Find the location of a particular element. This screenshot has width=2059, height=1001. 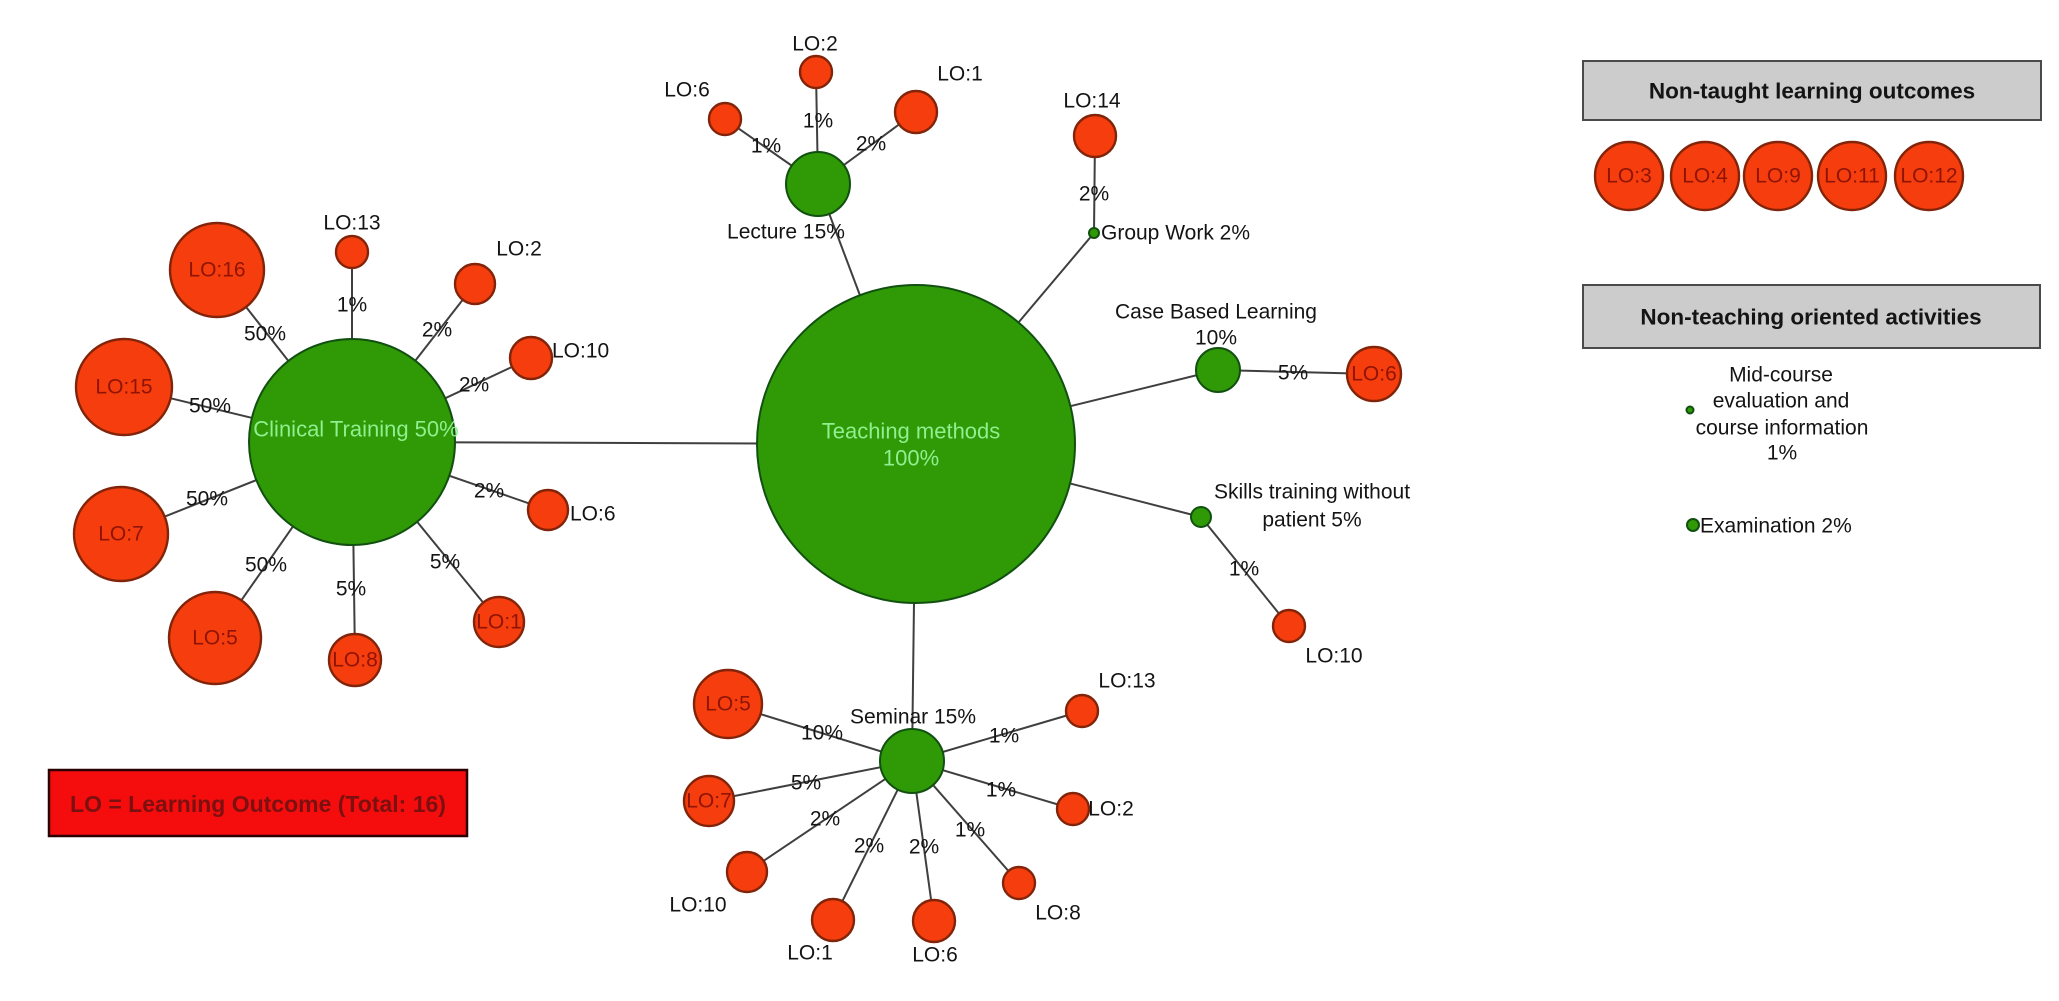

svg-text: Teaching methods is located at coordinates (911, 431).